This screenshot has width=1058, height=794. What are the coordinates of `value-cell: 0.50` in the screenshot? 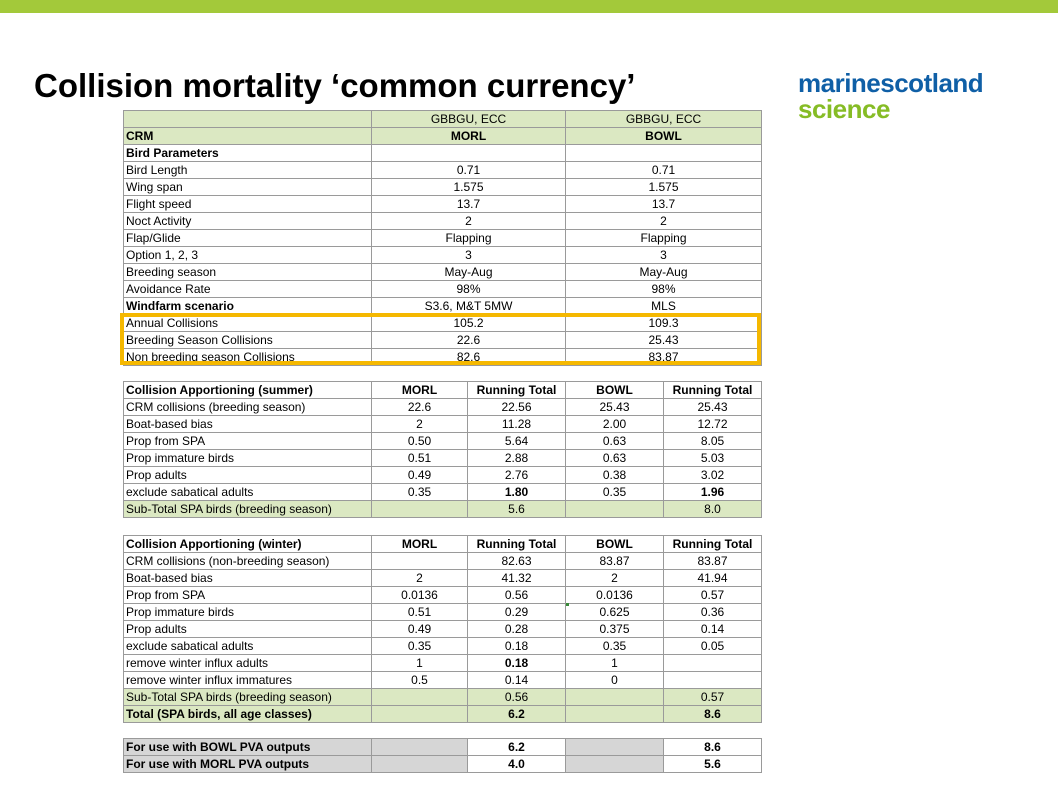 It's located at (419, 441).